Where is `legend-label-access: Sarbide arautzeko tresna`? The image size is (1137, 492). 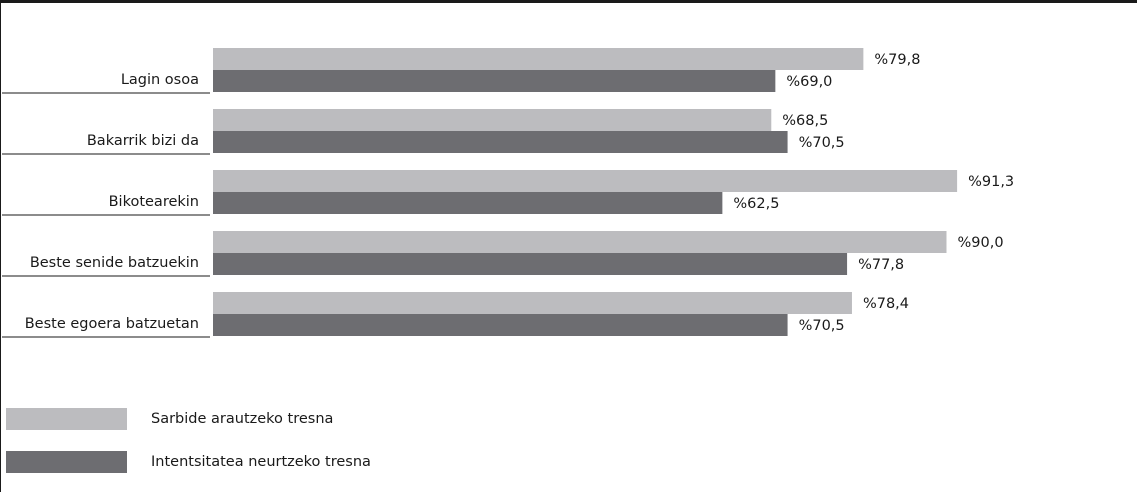
legend-label-access: Sarbide arautzeko tresna is located at coordinates (242, 419).